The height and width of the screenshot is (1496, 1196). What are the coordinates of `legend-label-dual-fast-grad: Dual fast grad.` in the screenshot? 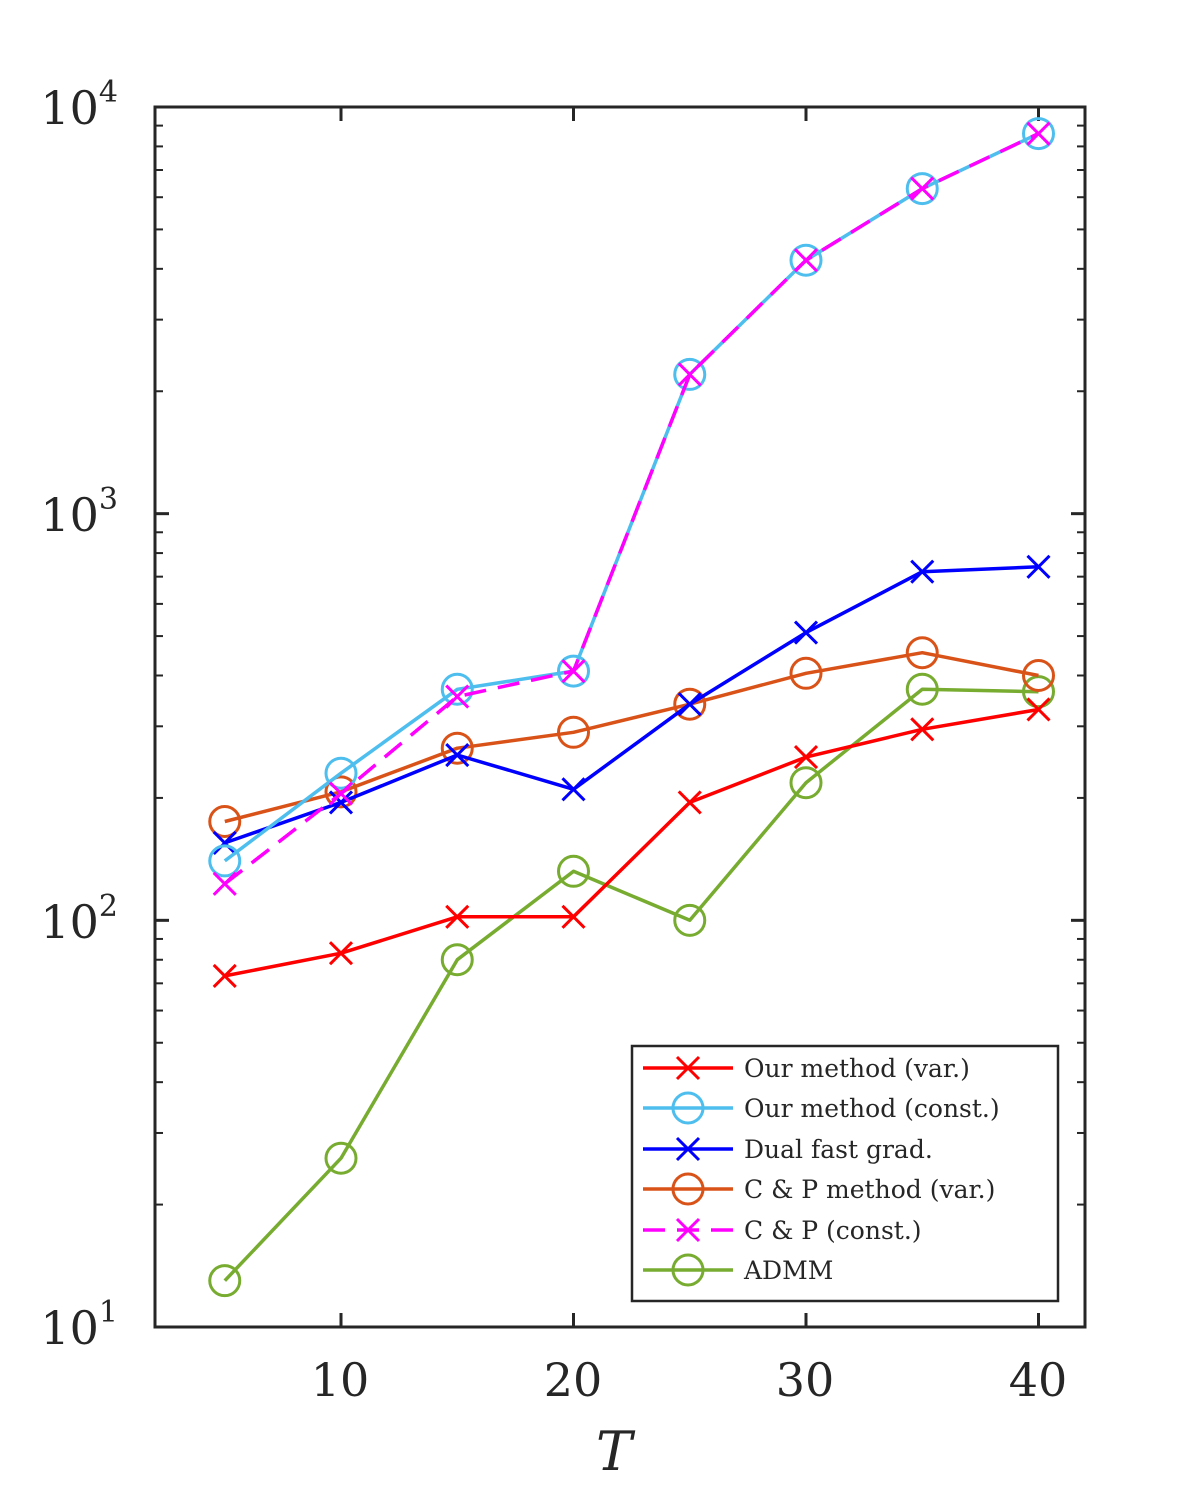 It's located at (838, 1149).